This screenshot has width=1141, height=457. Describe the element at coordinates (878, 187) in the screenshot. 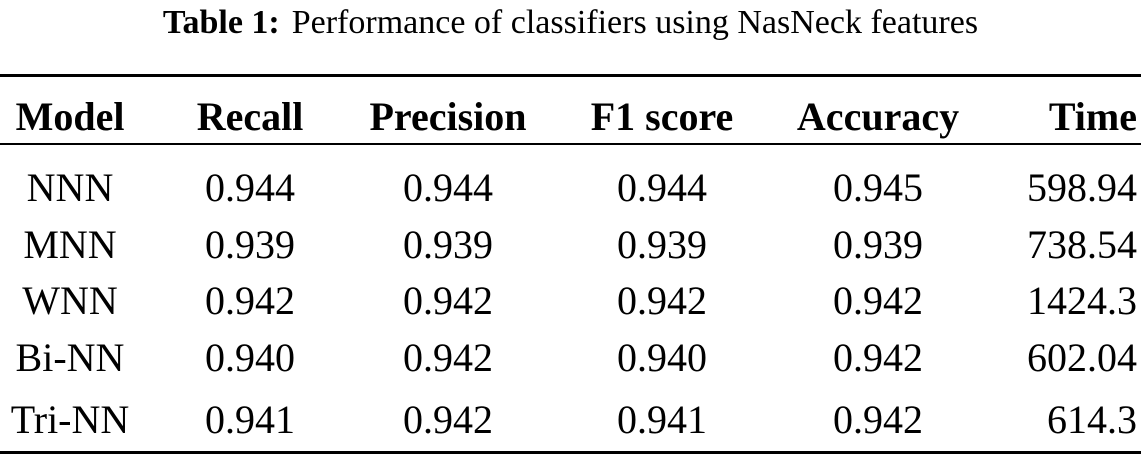

I see `table-cell: 0.945` at that location.